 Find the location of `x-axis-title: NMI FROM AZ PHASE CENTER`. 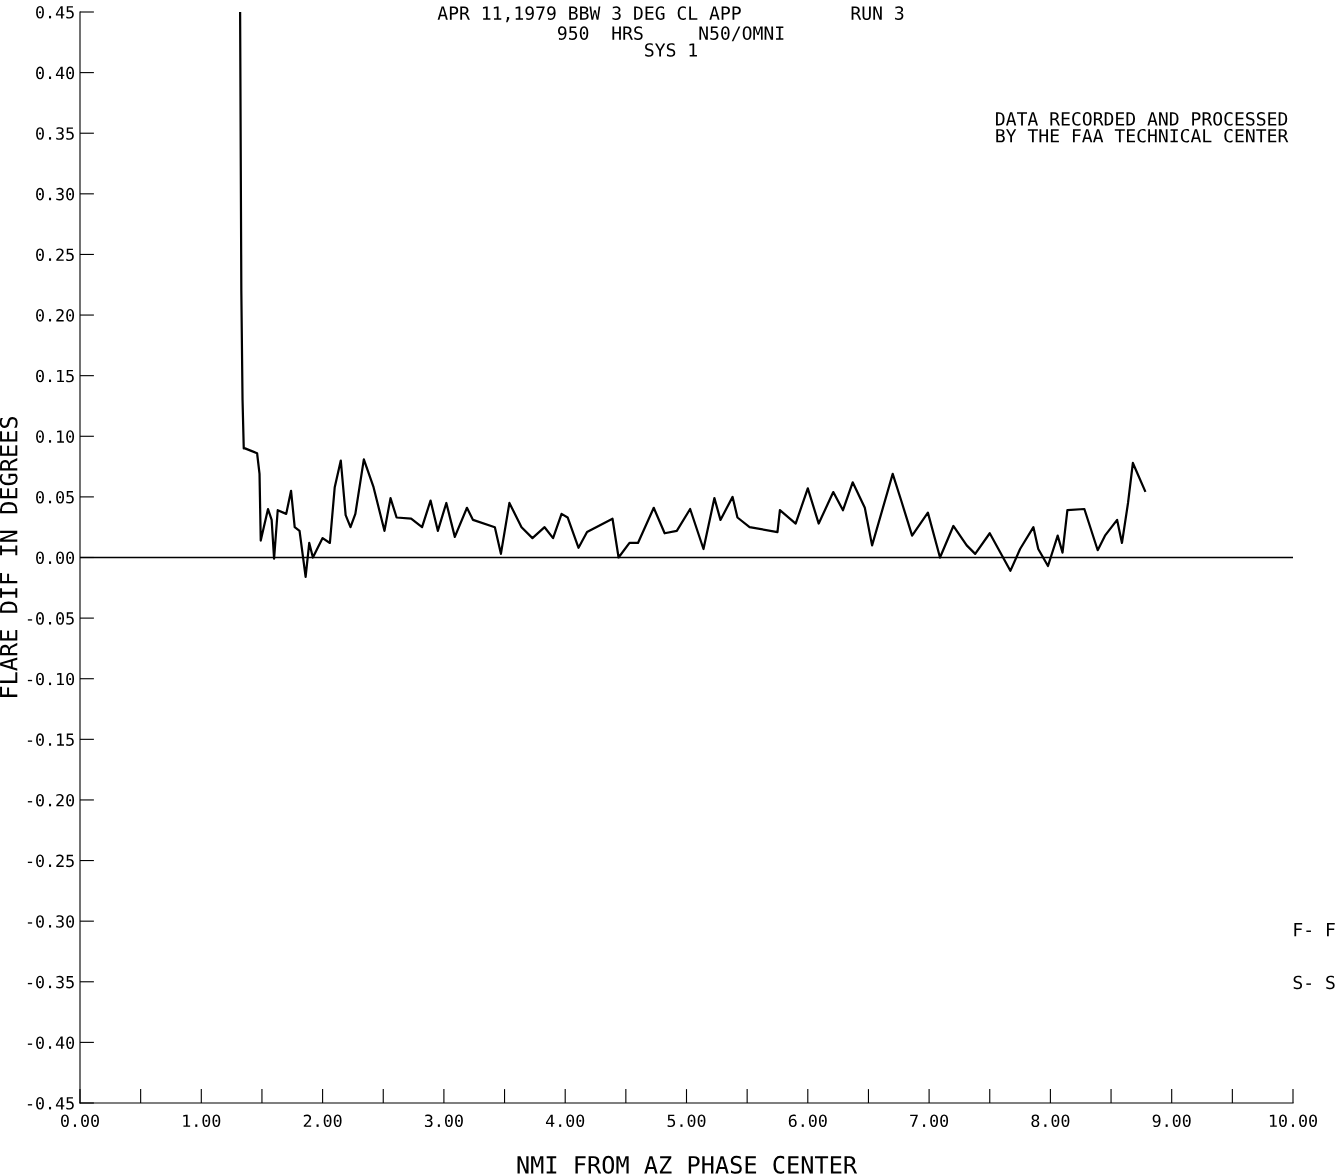

x-axis-title: NMI FROM AZ PHASE CENTER is located at coordinates (687, 1164).